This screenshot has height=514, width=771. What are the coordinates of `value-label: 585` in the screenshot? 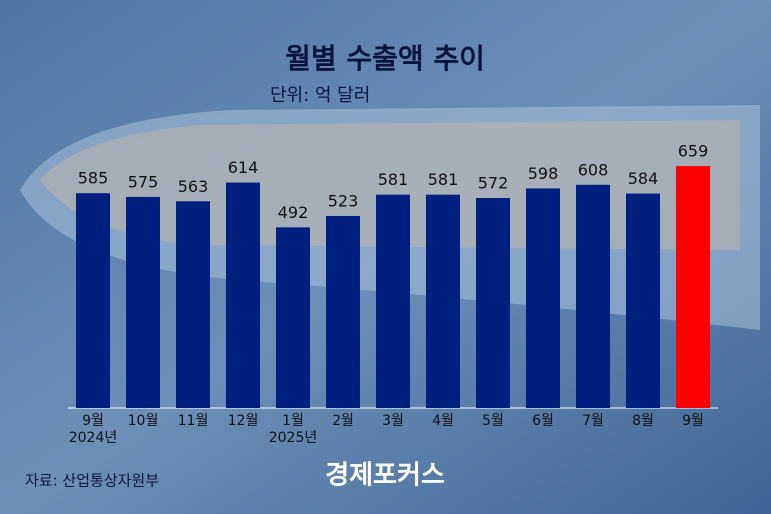 It's located at (93, 178).